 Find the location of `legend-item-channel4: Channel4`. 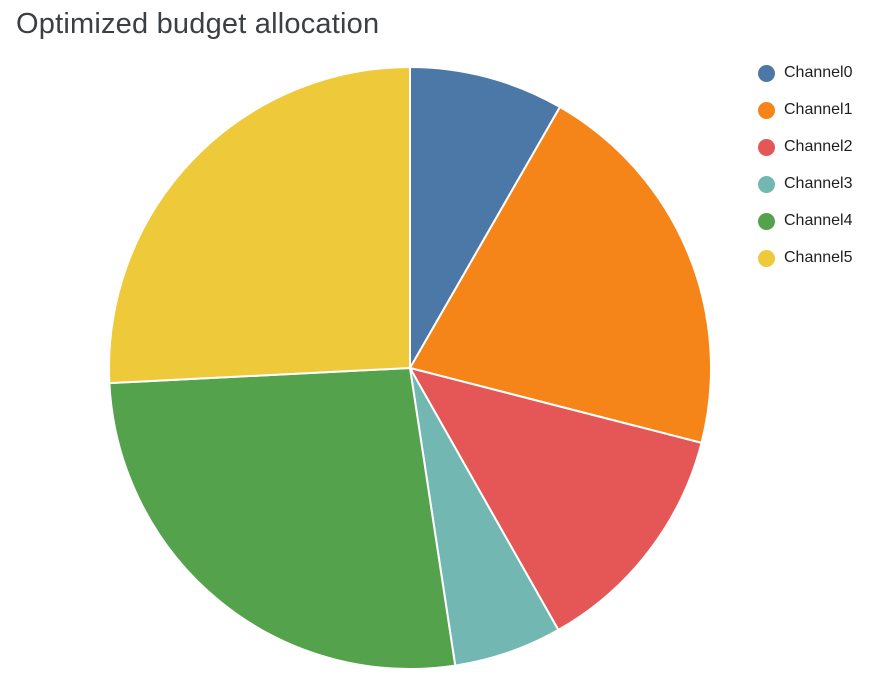

legend-item-channel4: Channel4 is located at coordinates (805, 221).